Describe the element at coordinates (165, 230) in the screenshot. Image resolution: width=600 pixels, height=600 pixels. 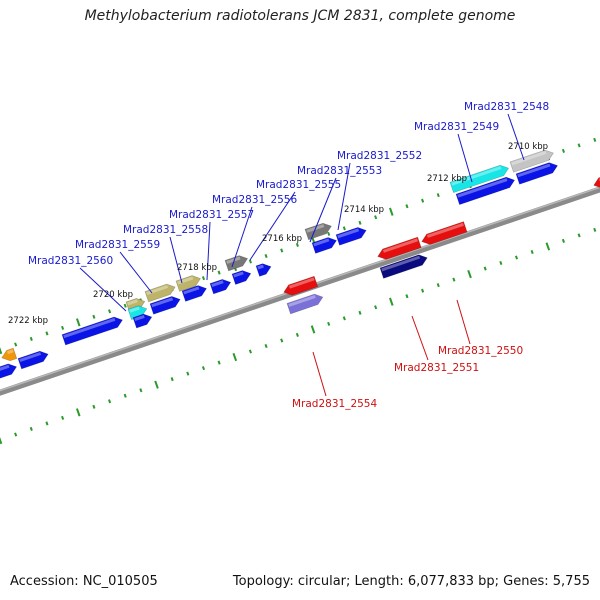
I see `gene-label: Mrad2831_2558` at that location.